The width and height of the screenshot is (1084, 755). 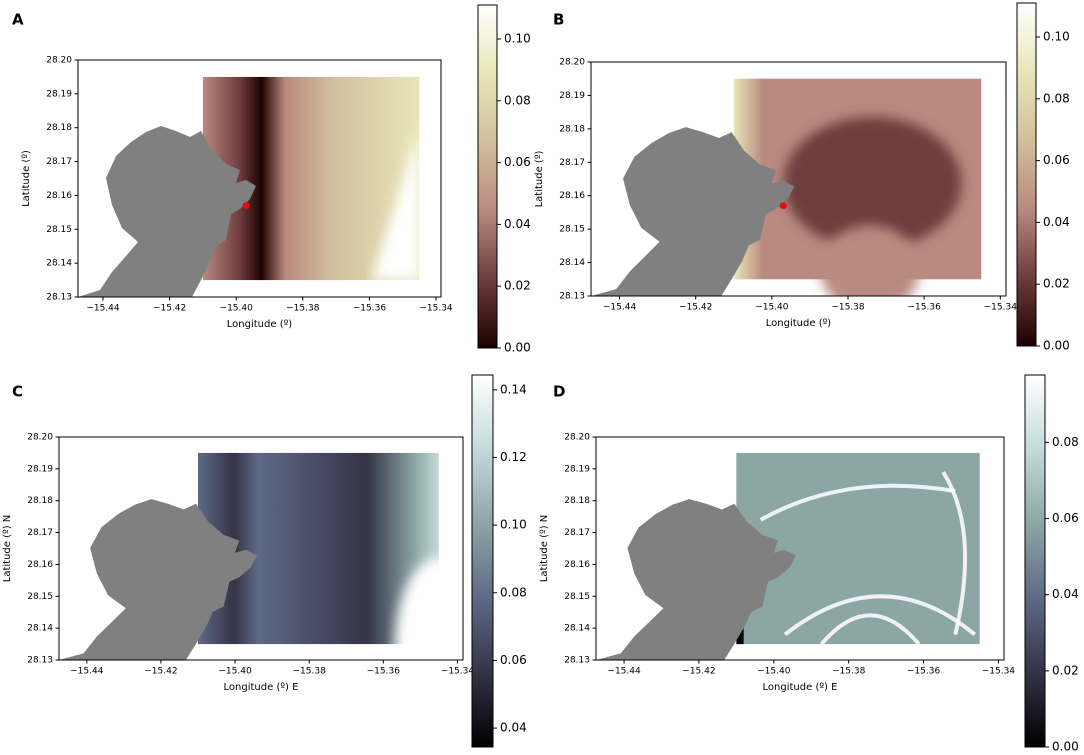 I want to click on y-axis-label: Latitude (º), so click(x=539, y=178).